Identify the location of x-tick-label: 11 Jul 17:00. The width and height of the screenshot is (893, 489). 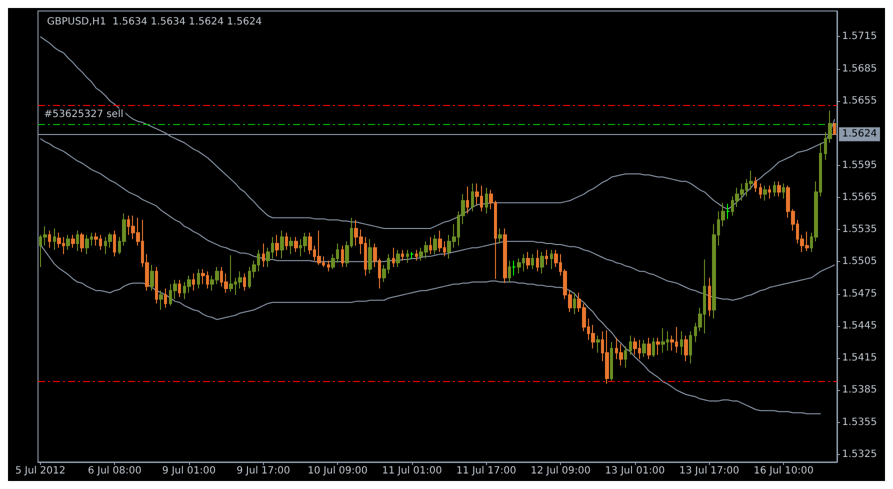
(486, 471).